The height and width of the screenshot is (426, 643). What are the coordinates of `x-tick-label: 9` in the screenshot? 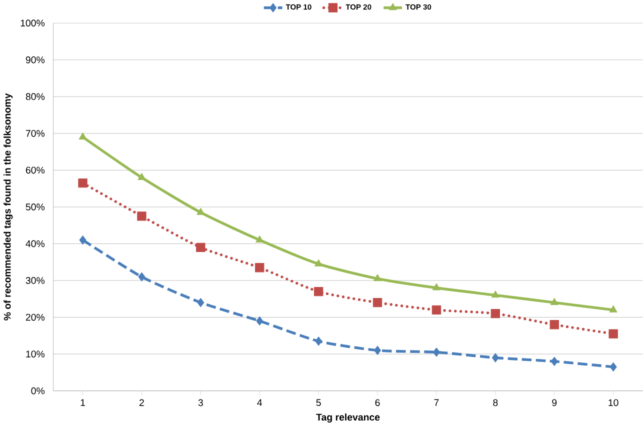 It's located at (554, 402).